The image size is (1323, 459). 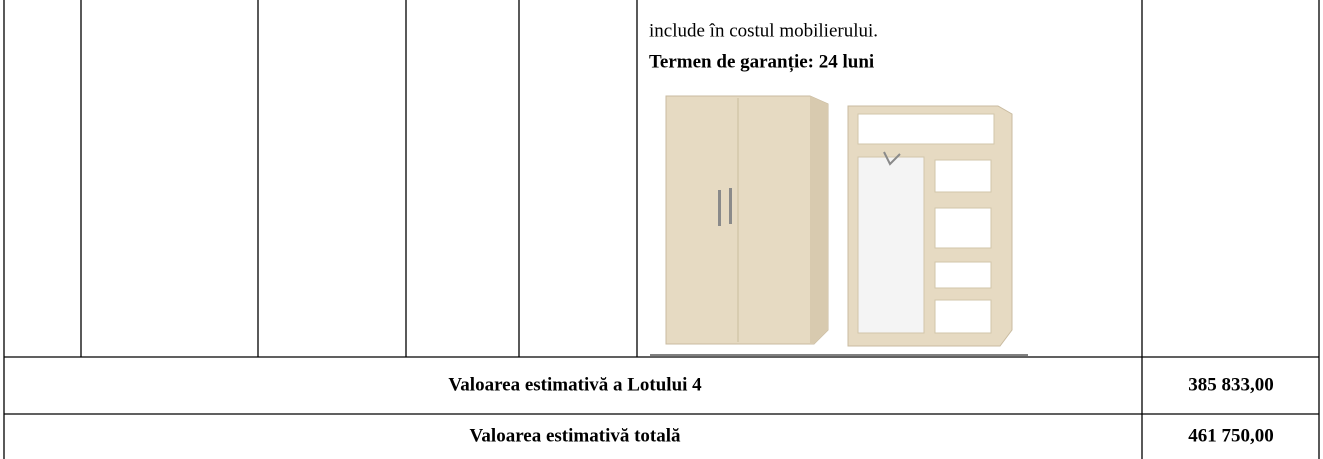 What do you see at coordinates (930, 226) in the screenshot?
I see `wardrobe-open-image` at bounding box center [930, 226].